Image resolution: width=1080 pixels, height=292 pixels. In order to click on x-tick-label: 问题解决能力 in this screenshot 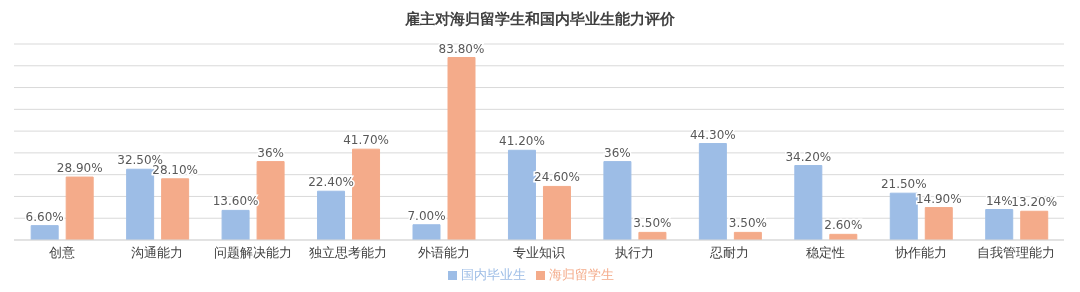, I will do `click(252, 253)`.